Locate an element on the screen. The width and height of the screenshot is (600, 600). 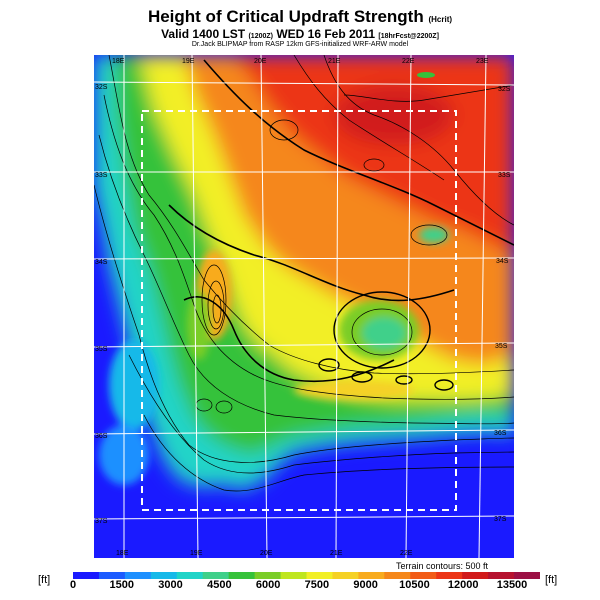
colorbar-tick-label: 0 is located at coordinates (73, 585).